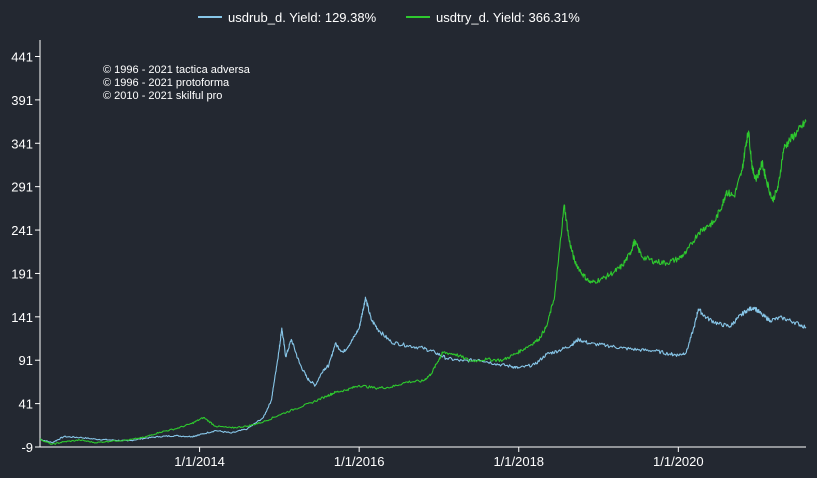  I want to click on y-axis: -9 41 91 141 191 241 291 341 391 441, so click(26, 247).